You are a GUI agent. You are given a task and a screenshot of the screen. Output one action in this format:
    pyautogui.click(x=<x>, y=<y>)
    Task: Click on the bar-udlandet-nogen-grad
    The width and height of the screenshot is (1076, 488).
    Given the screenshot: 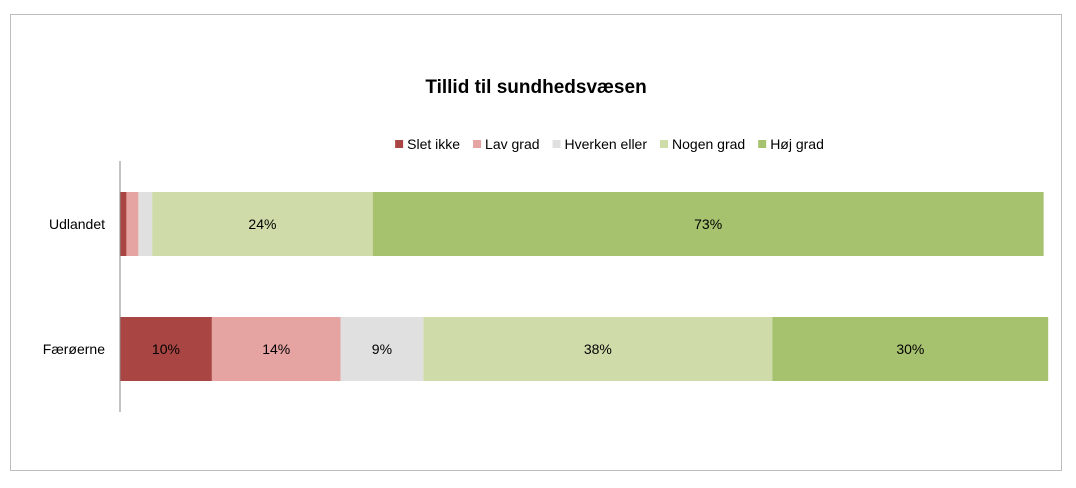 What is the action you would take?
    pyautogui.click(x=262, y=224)
    